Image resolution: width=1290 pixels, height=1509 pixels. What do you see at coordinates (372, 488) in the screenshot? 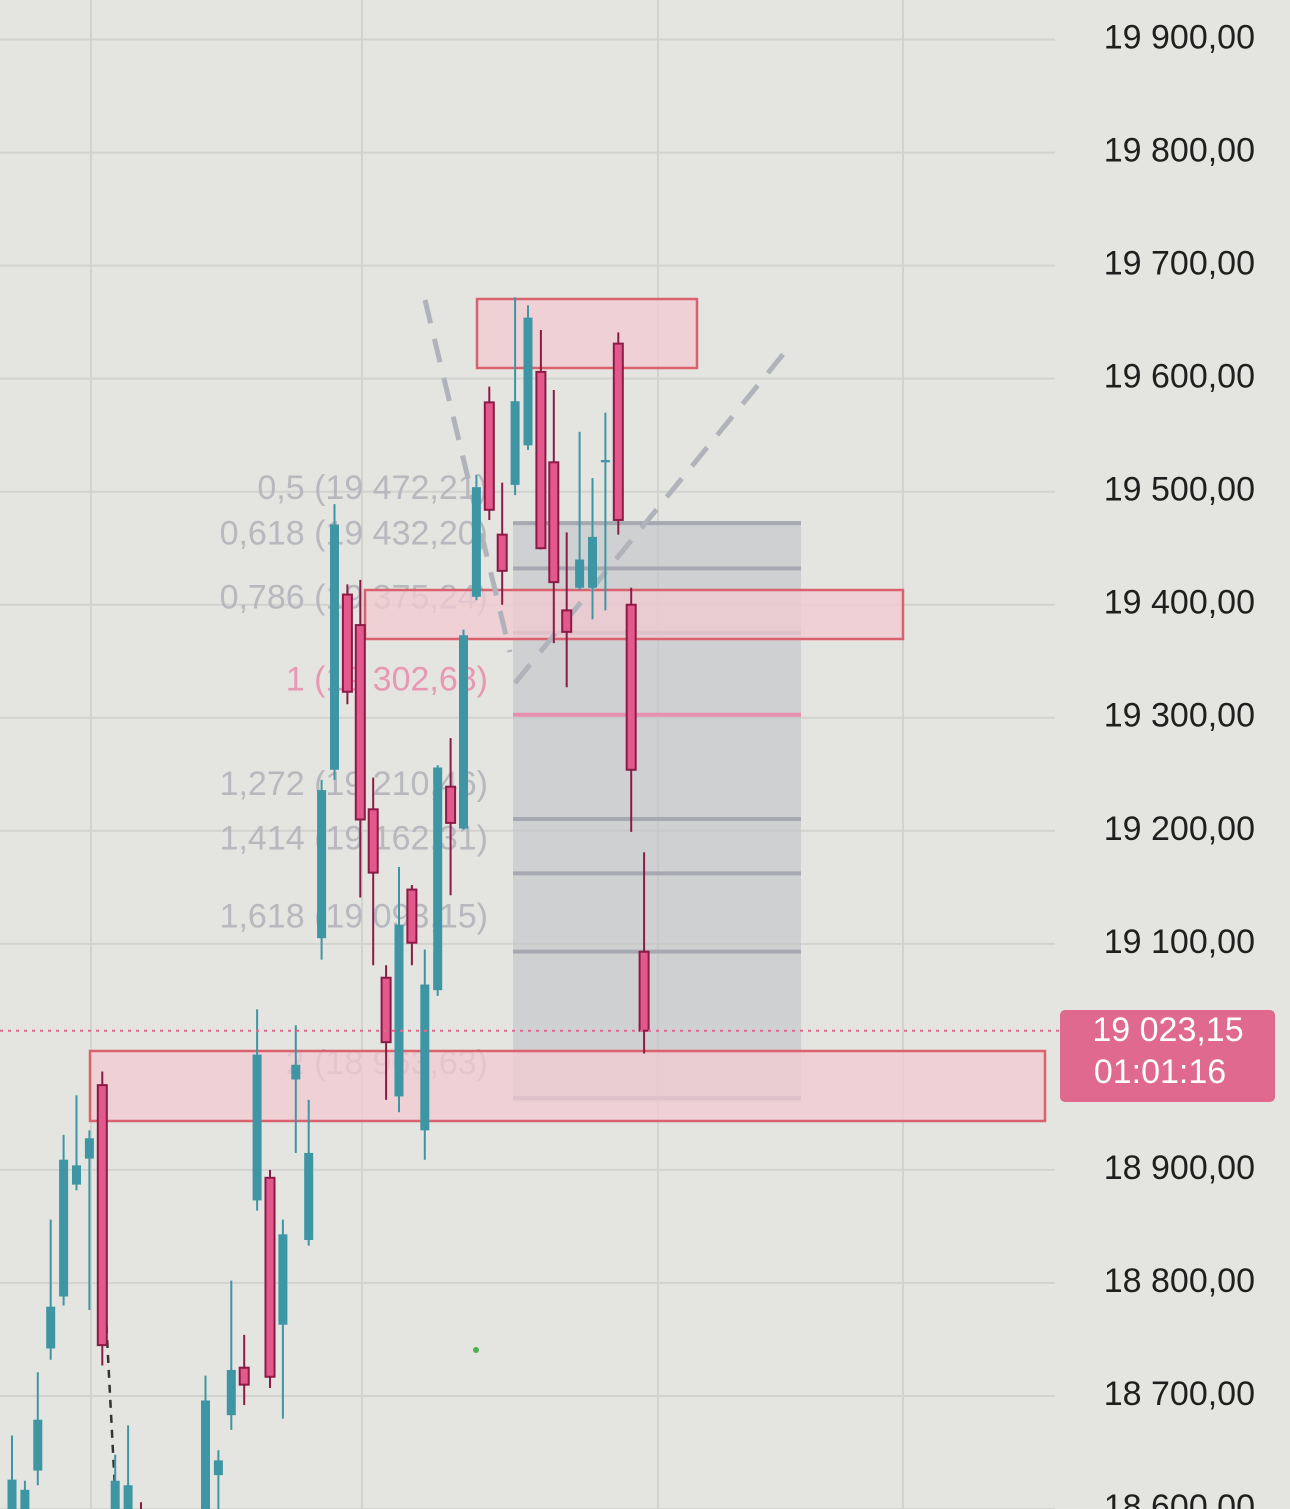
I see `fib-label: 0,5 (19 472,21)` at bounding box center [372, 488].